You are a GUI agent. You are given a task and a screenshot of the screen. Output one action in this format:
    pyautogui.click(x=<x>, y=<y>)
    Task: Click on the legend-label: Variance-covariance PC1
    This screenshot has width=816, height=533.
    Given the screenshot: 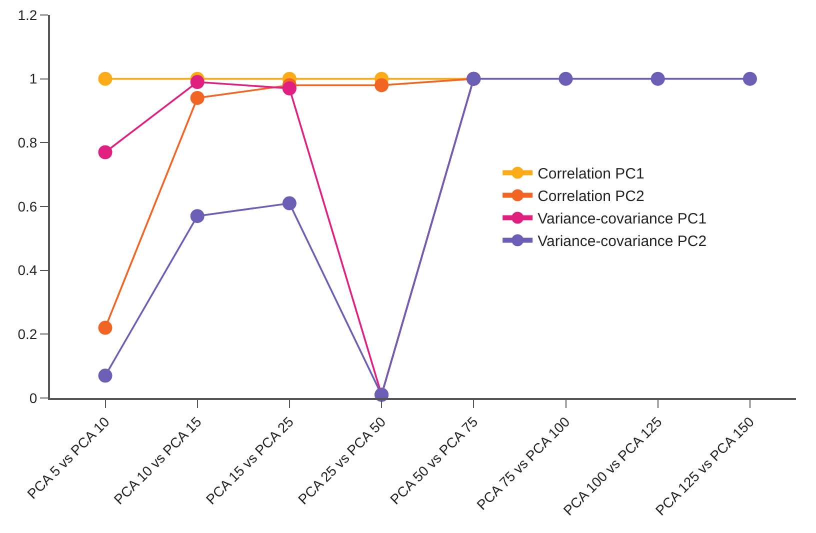 What is the action you would take?
    pyautogui.click(x=622, y=219)
    